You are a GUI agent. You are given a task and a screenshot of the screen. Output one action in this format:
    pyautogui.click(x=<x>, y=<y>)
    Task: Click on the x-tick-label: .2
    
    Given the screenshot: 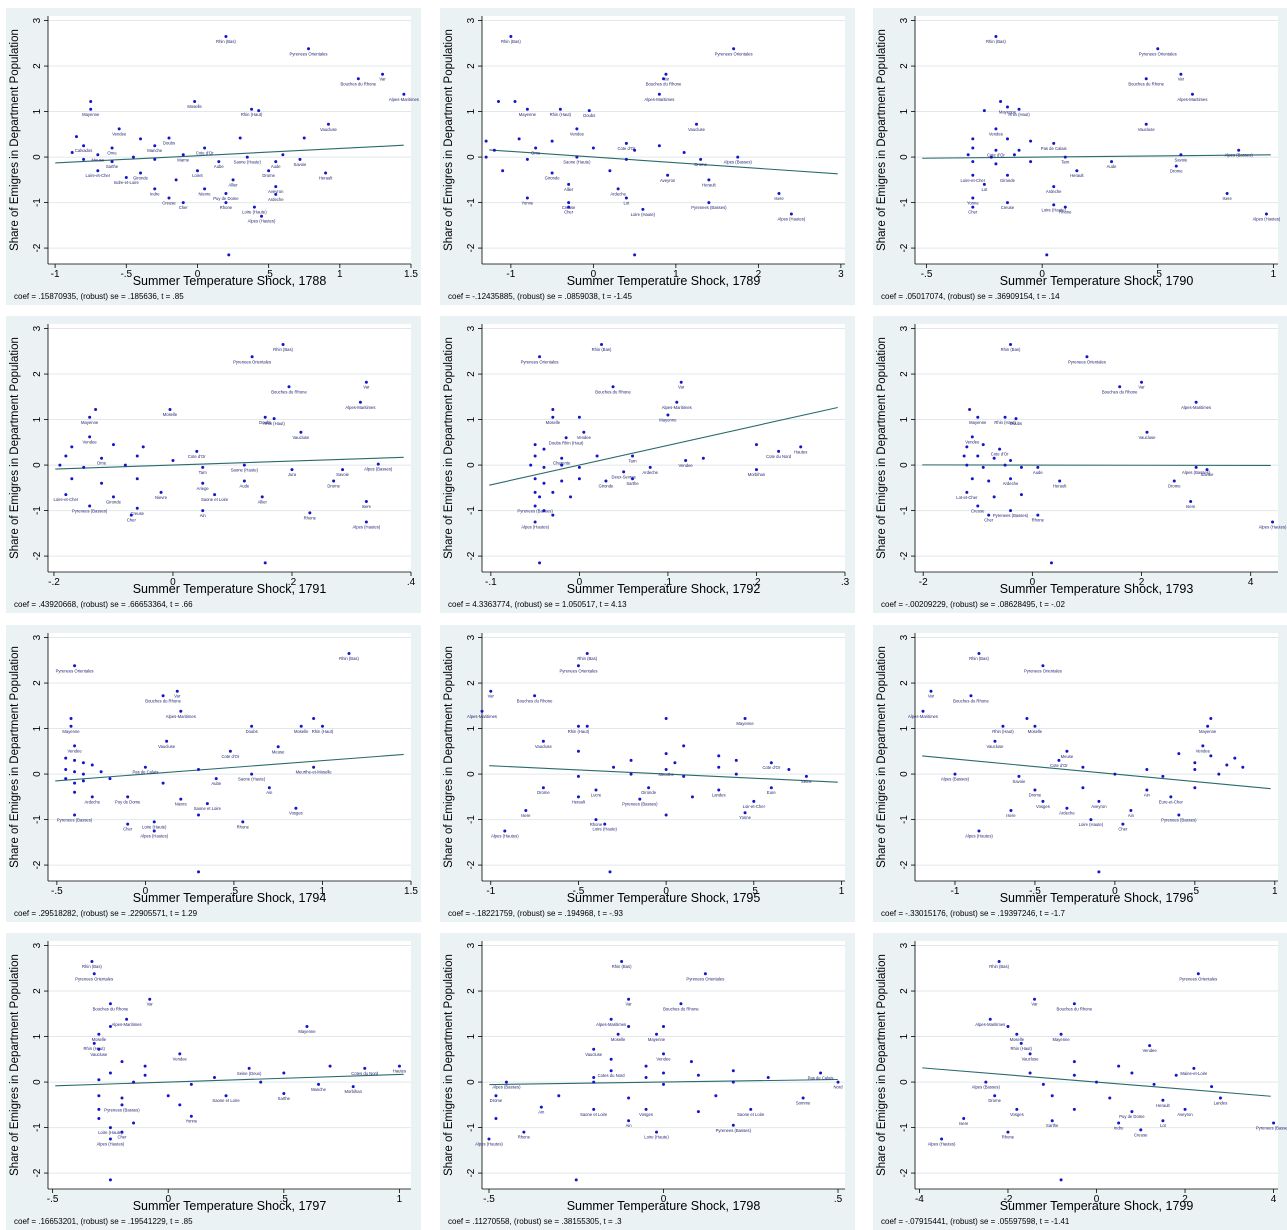 What is the action you would take?
    pyautogui.click(x=756, y=582)
    